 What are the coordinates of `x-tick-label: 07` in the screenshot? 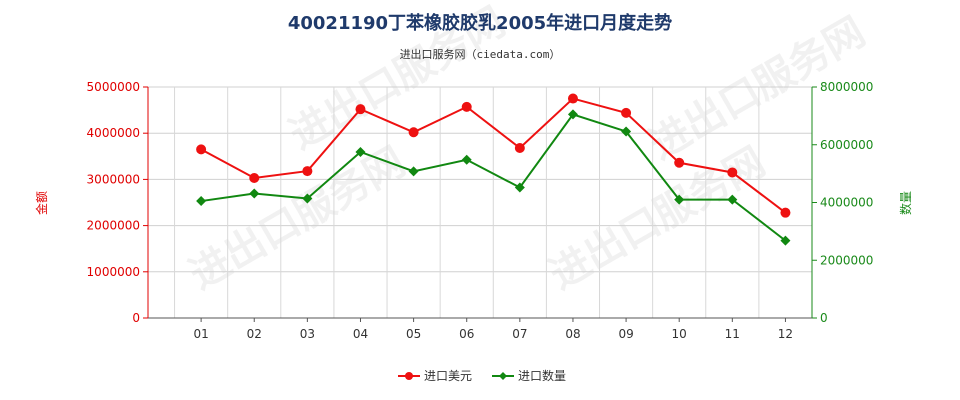 It's located at (519, 334).